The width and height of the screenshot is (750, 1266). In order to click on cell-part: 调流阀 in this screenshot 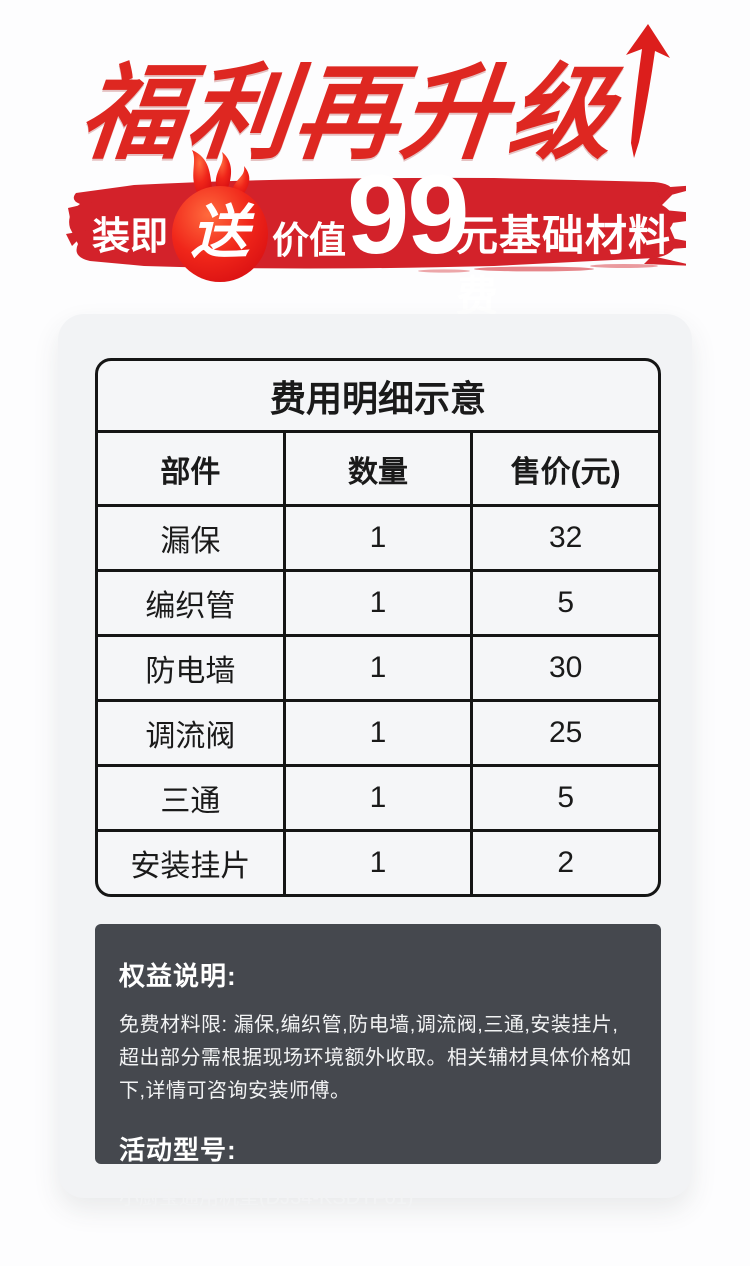, I will do `click(192, 733)`.